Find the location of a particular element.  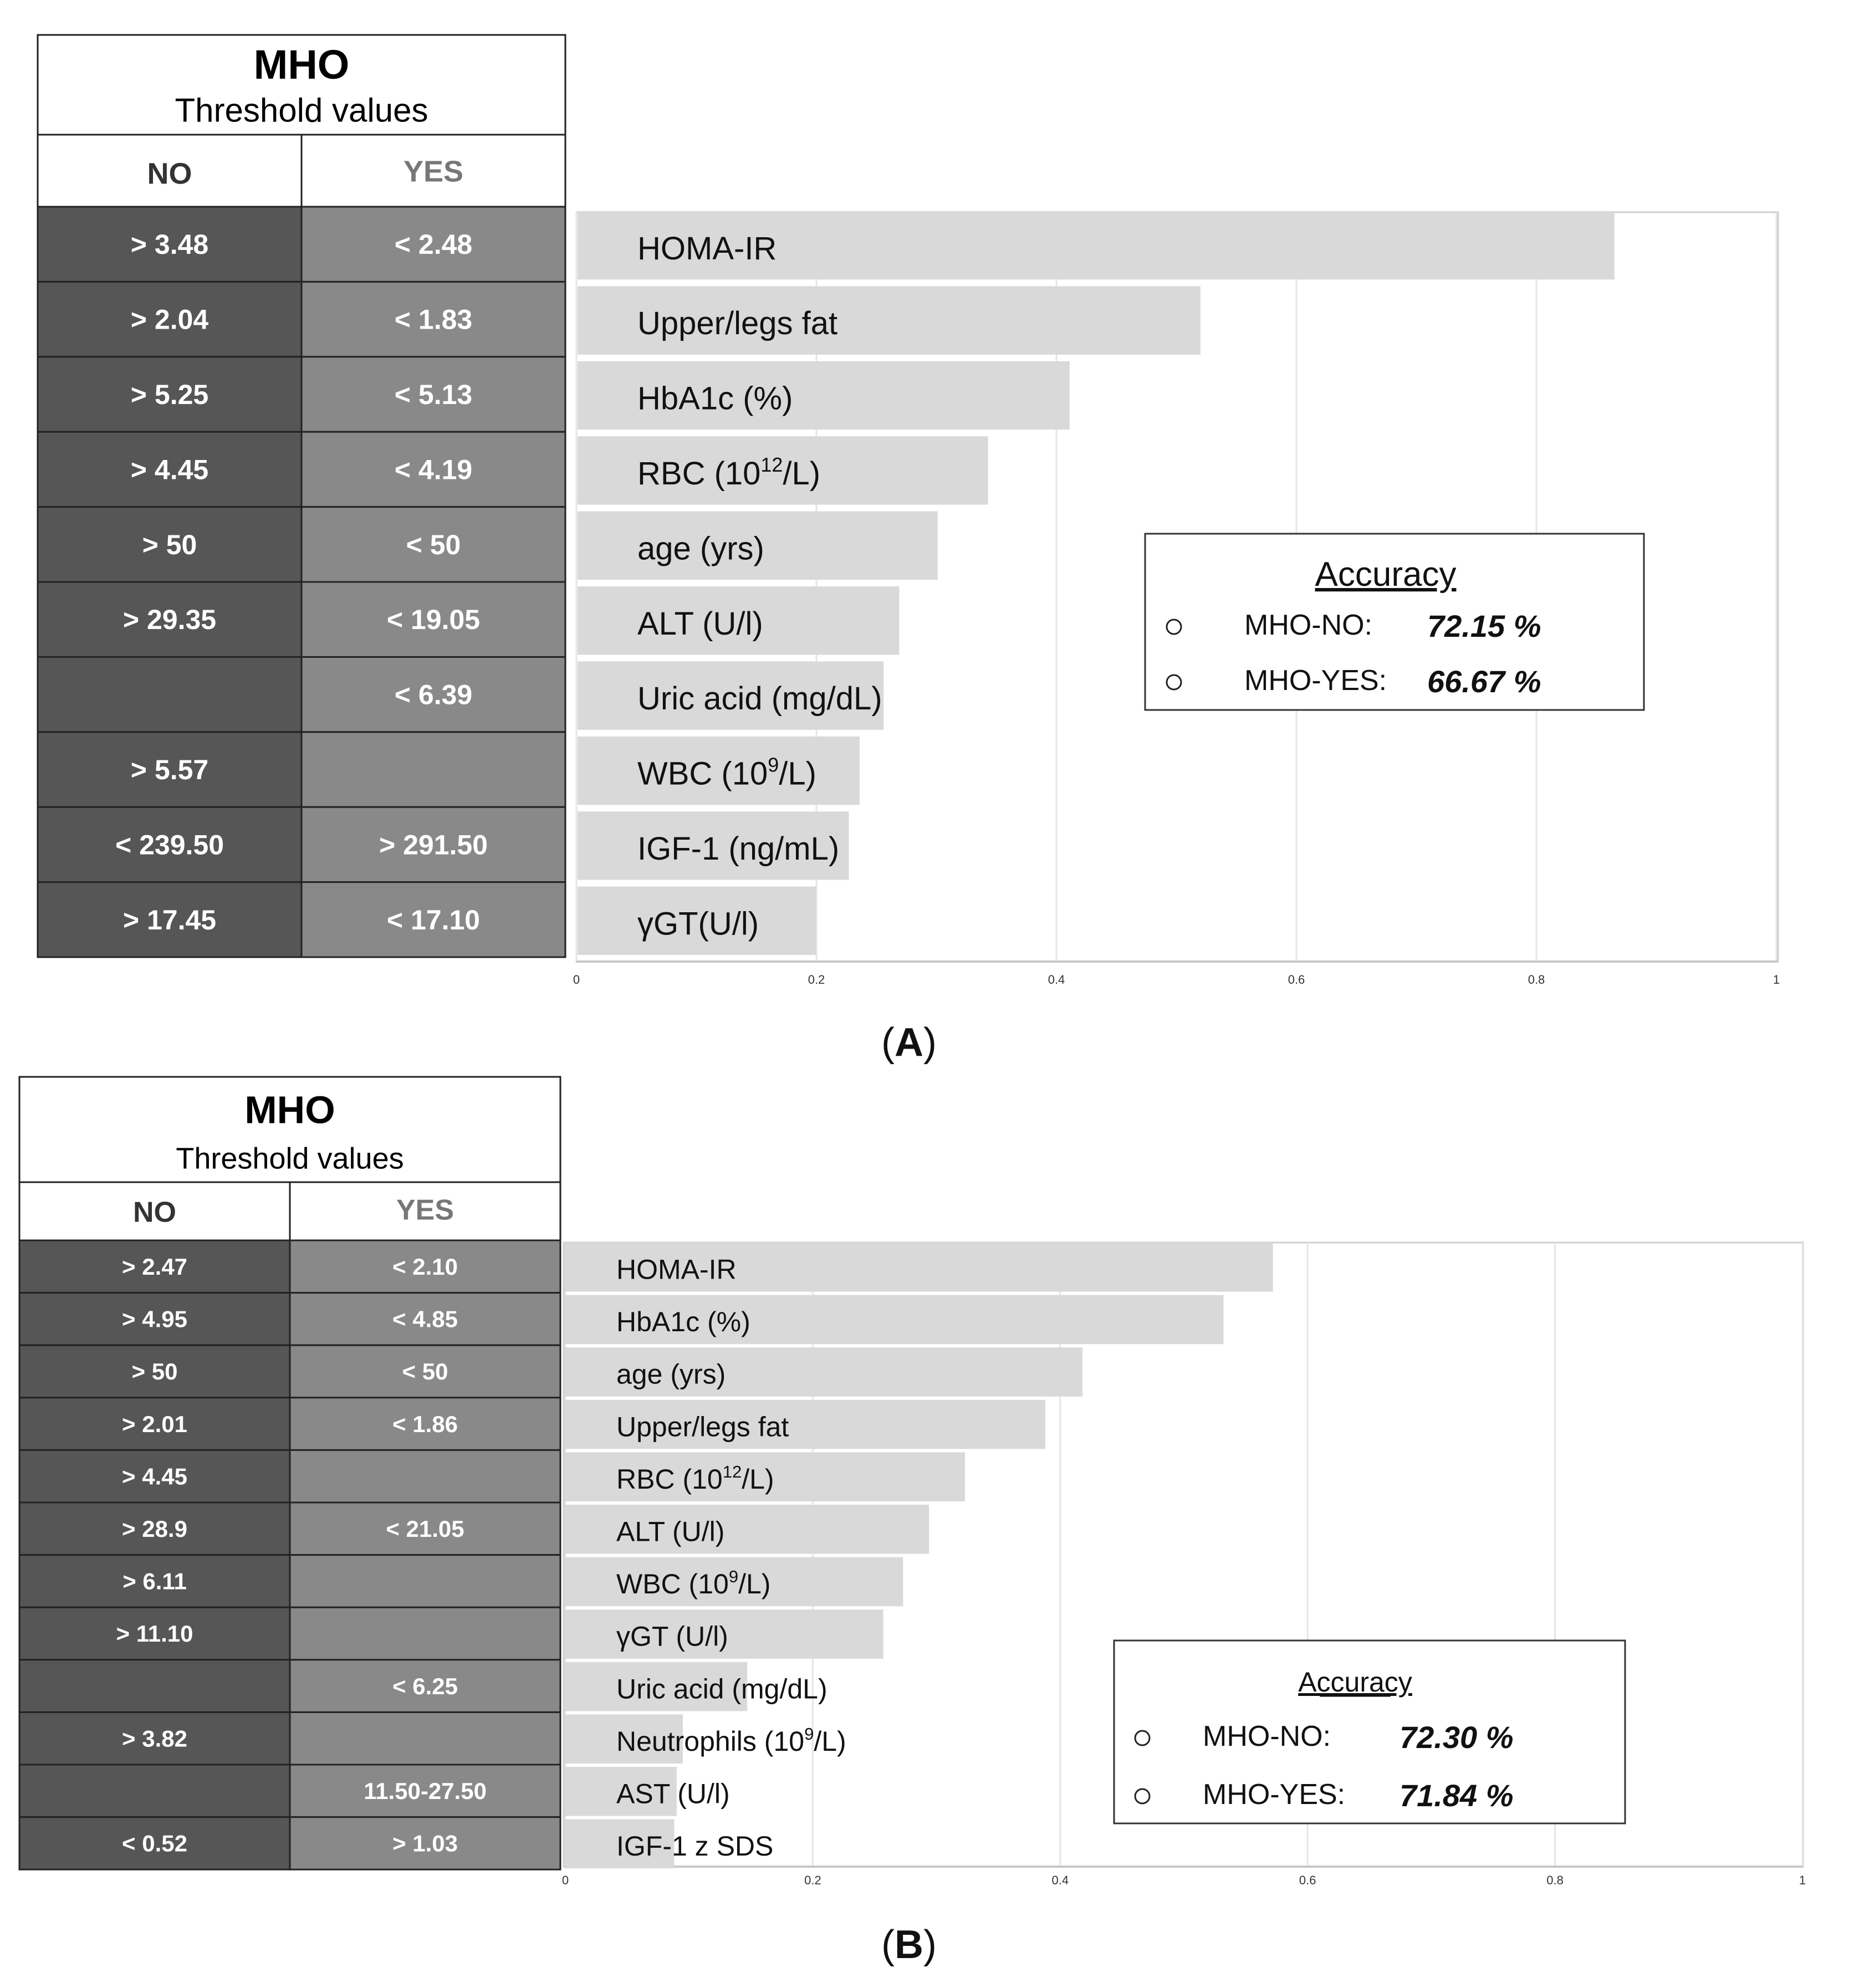

no-header-cell is located at coordinates (154, 1211).